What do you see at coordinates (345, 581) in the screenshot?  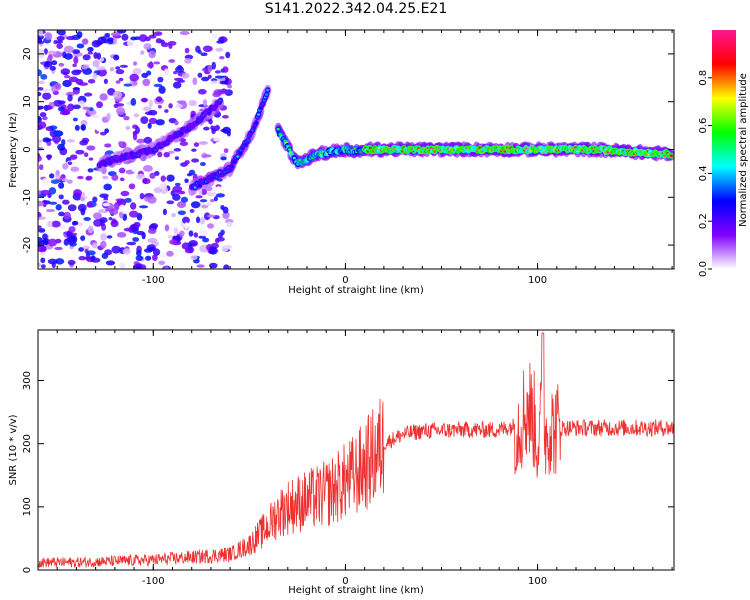 I see `snr-xtick-label: 0` at bounding box center [345, 581].